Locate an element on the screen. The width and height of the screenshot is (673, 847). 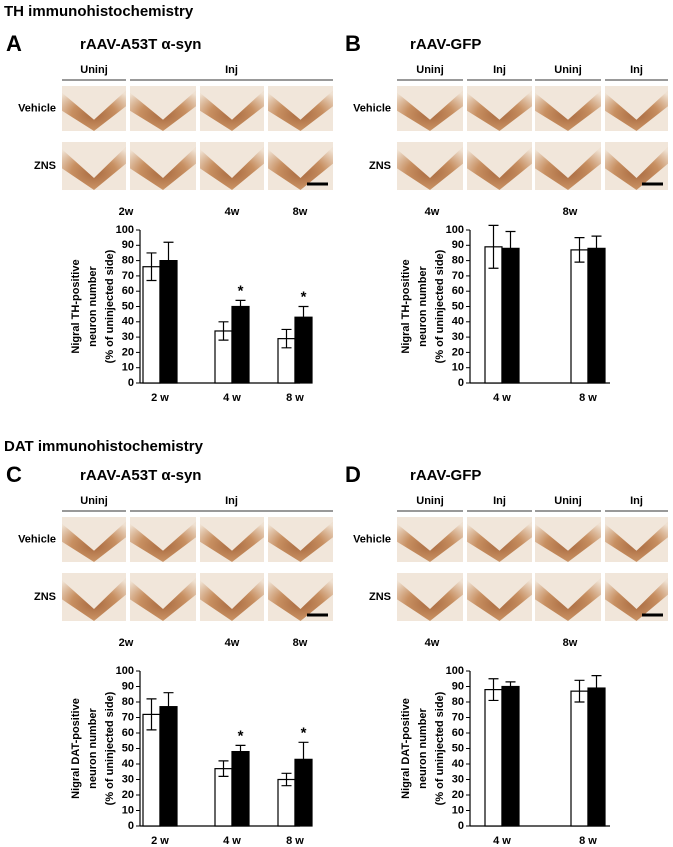
x-tick-label: 2 w is located at coordinates (160, 841).